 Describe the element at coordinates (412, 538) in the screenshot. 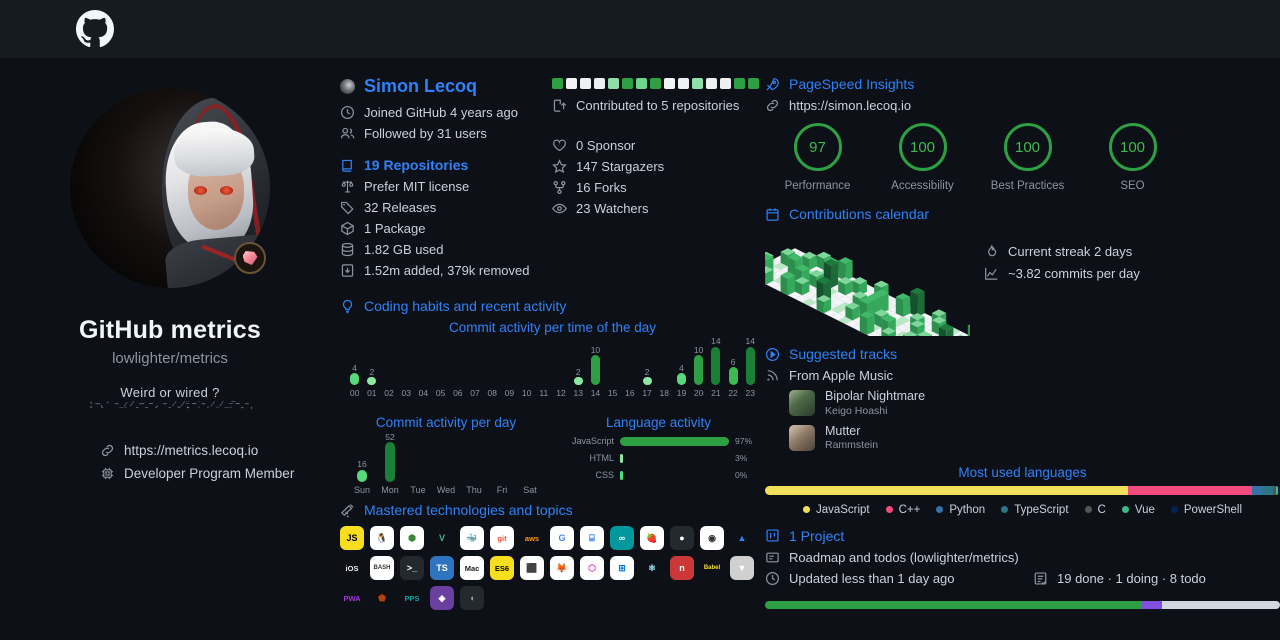

I see `nodejs-icon: ⬢` at that location.